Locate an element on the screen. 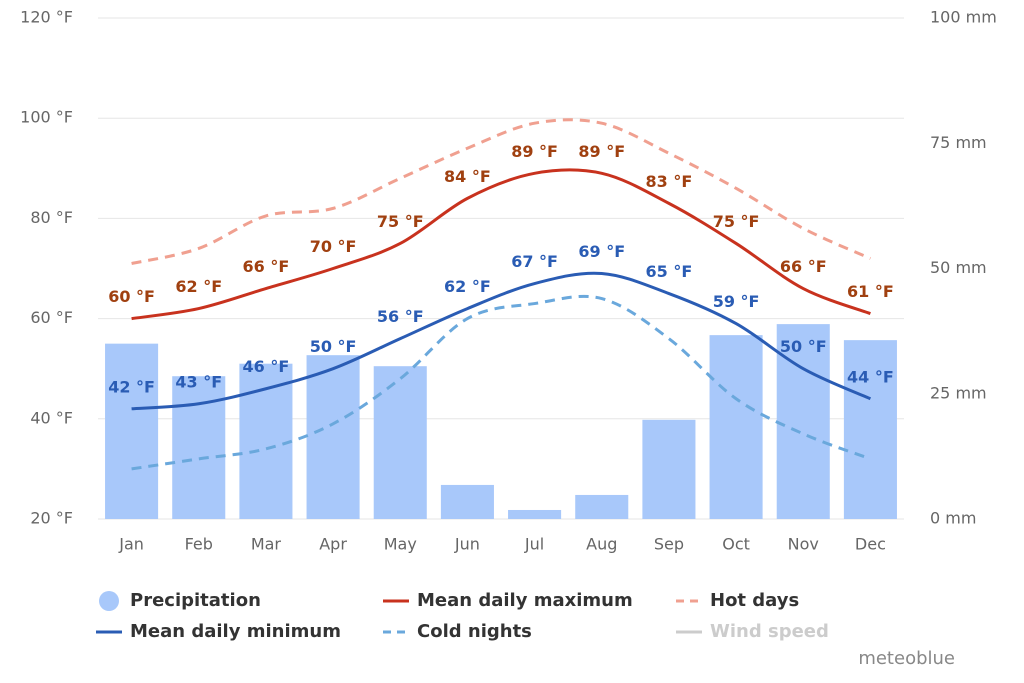  y-tick-label: 20 °F is located at coordinates (51, 518).